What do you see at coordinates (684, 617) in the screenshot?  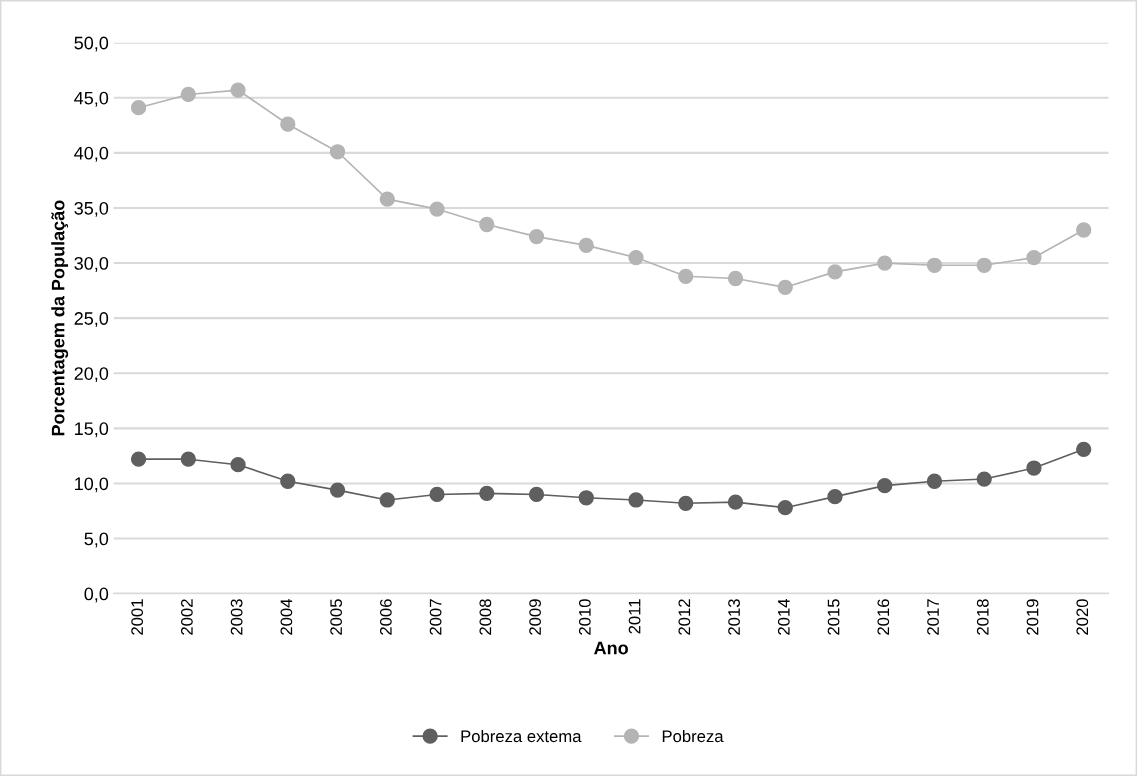 I see `x-tick-label: 2012` at bounding box center [684, 617].